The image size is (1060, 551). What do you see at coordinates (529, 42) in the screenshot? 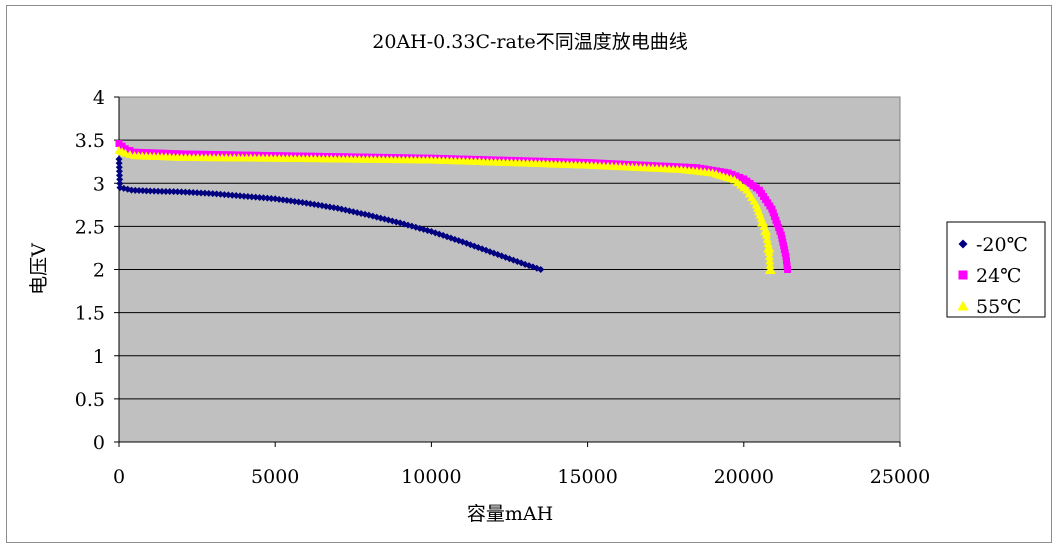
I see `chart-title: 20AH-0.33C-rate不同温度放电曲线` at bounding box center [529, 42].